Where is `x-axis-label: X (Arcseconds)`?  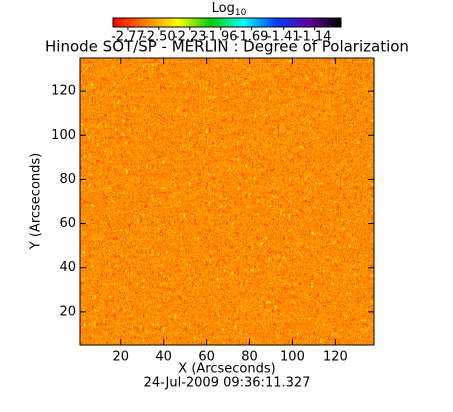 x-axis-label: X (Arcseconds) is located at coordinates (226, 369).